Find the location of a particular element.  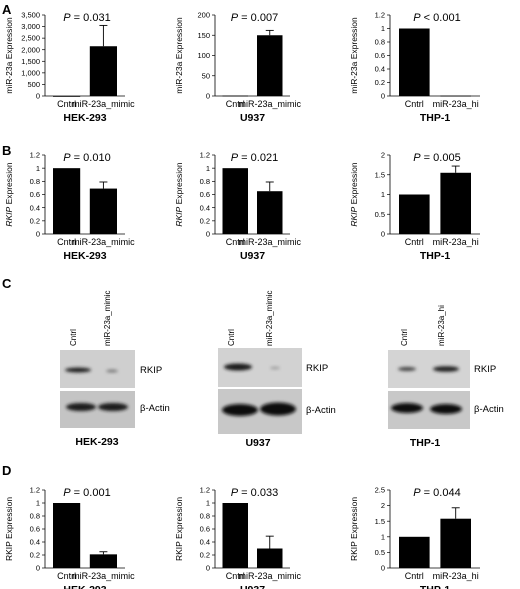

y-tick-label: 50 is located at coordinates (206, 75).